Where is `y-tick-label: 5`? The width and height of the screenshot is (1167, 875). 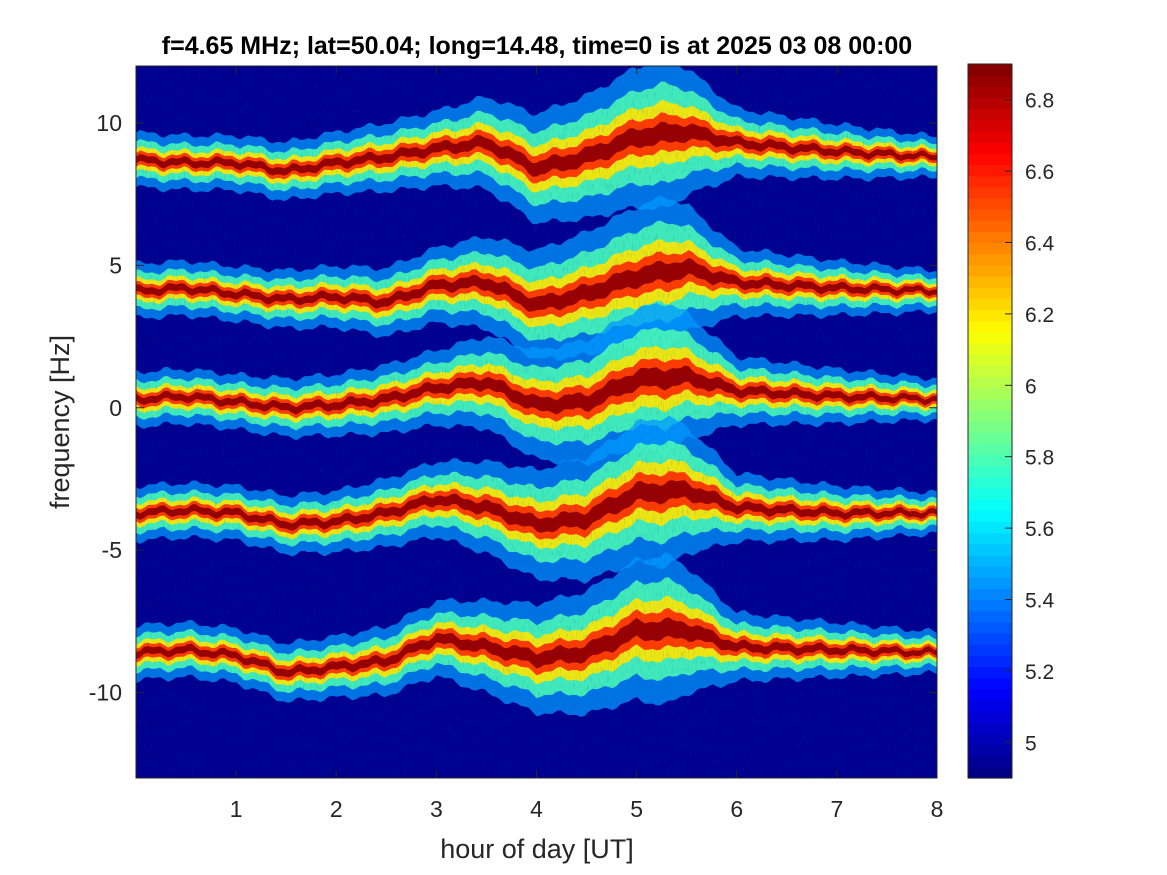 y-tick-label: 5 is located at coordinates (115, 265).